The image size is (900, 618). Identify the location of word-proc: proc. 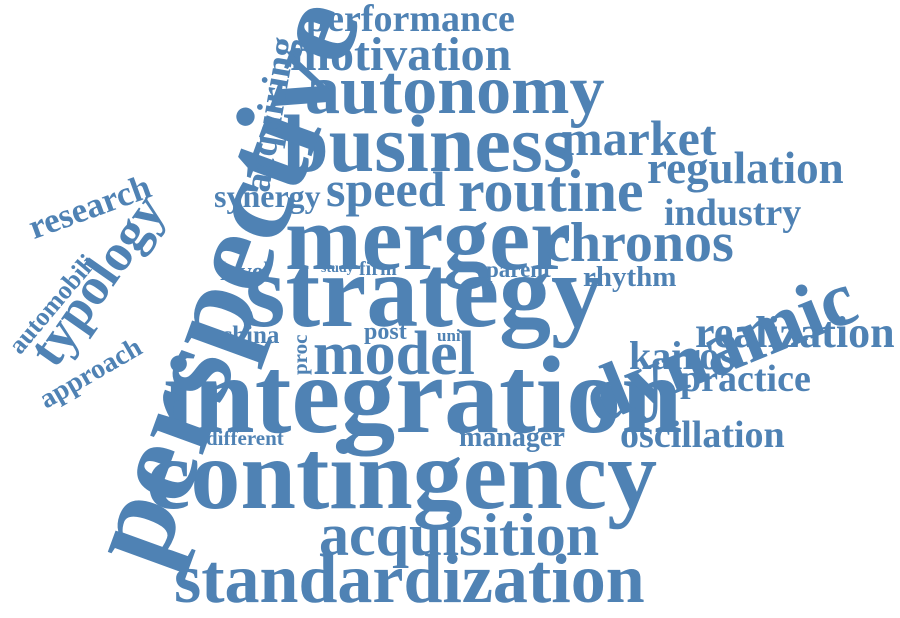
(300, 354).